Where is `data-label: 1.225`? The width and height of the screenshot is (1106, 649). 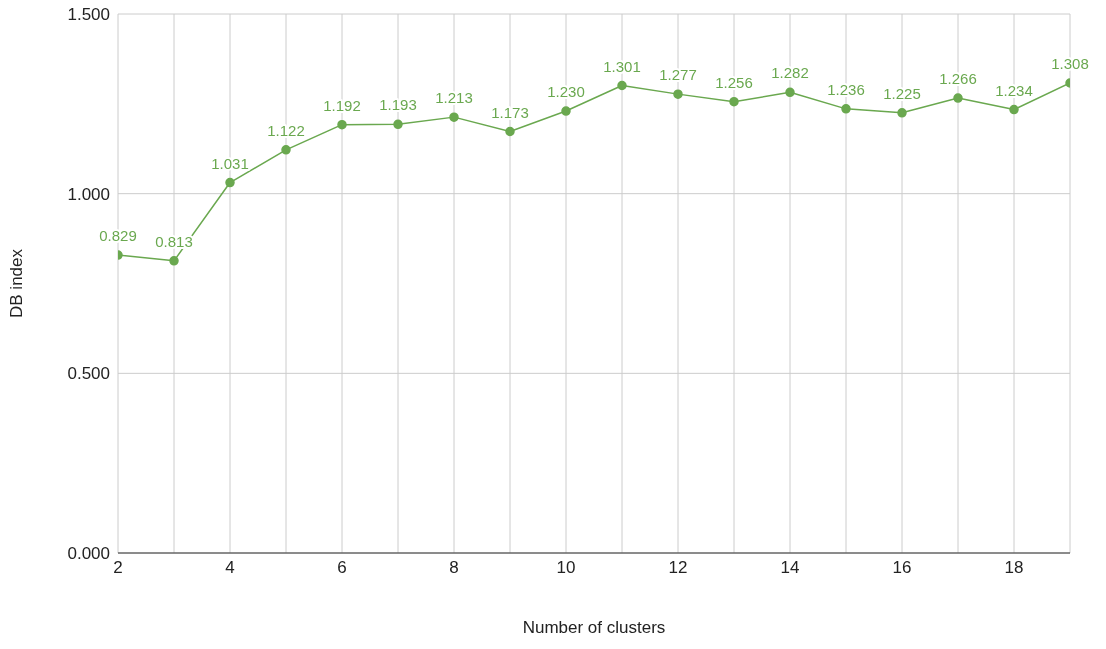 data-label: 1.225 is located at coordinates (902, 93).